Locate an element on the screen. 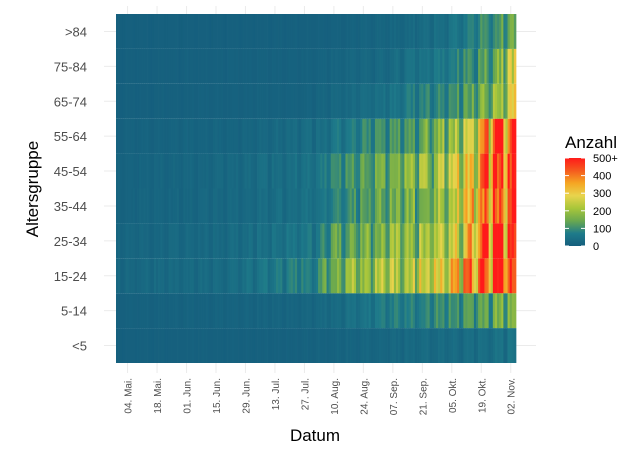 This screenshot has height=450, width=639. x-tick-label: 10. Aug. is located at coordinates (335, 396).